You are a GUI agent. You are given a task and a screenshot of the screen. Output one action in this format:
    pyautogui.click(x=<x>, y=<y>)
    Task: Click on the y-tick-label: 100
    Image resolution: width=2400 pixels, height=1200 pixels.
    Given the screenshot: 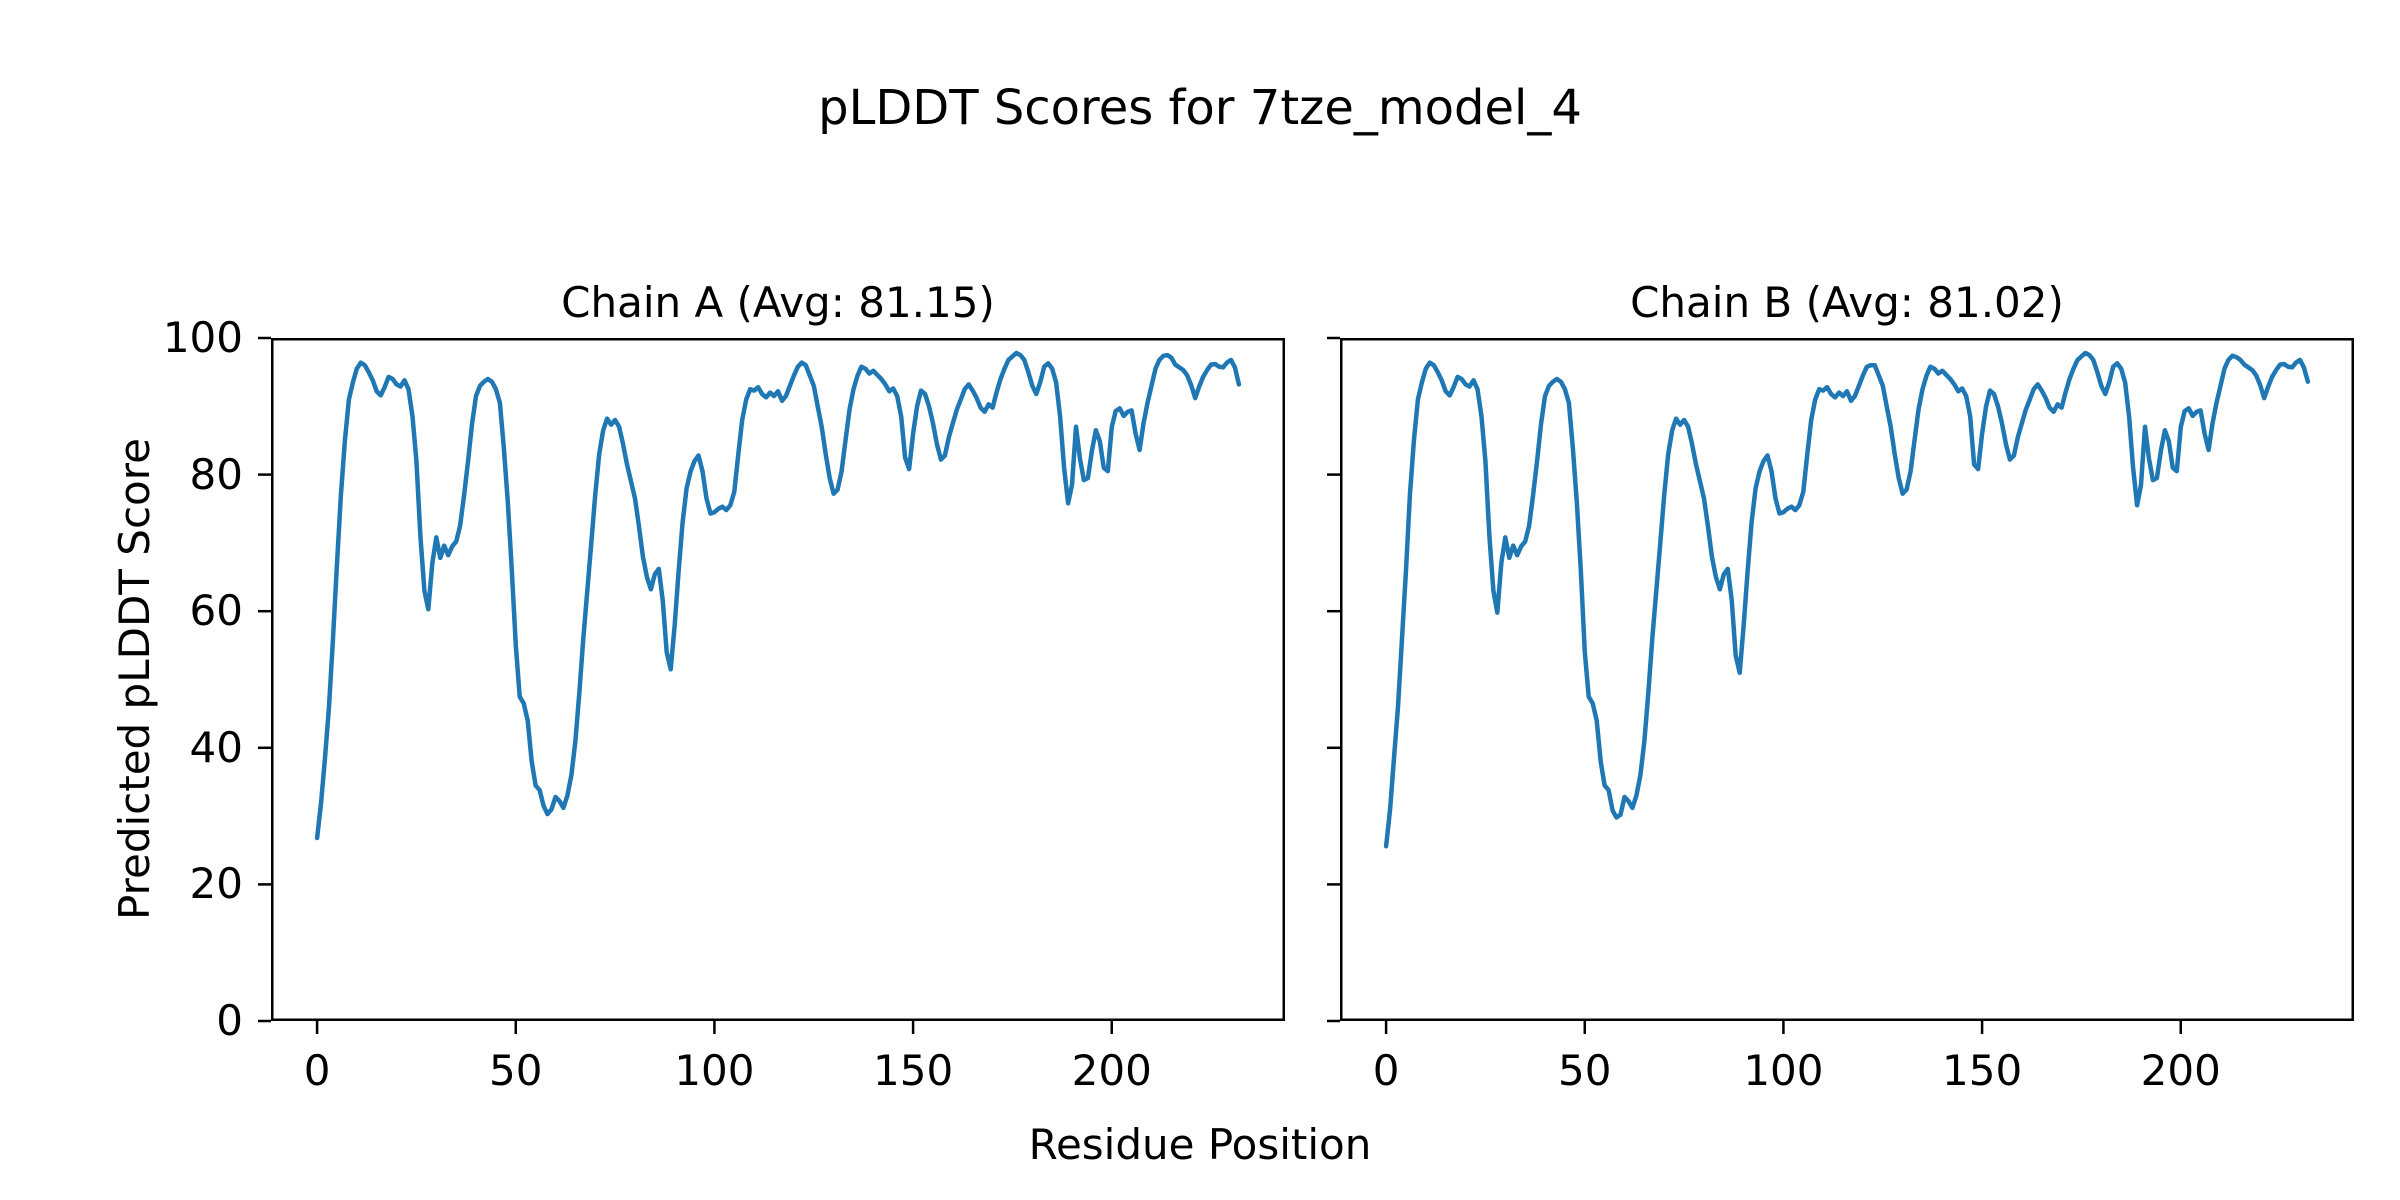 What is the action you would take?
    pyautogui.click(x=202, y=337)
    